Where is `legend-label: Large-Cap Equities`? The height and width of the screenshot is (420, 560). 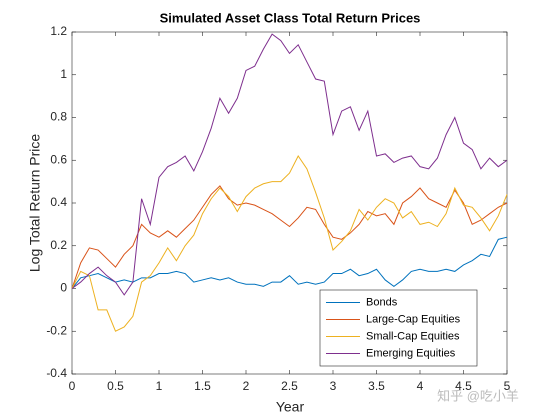 legend-label: Large-Cap Equities is located at coordinates (413, 319).